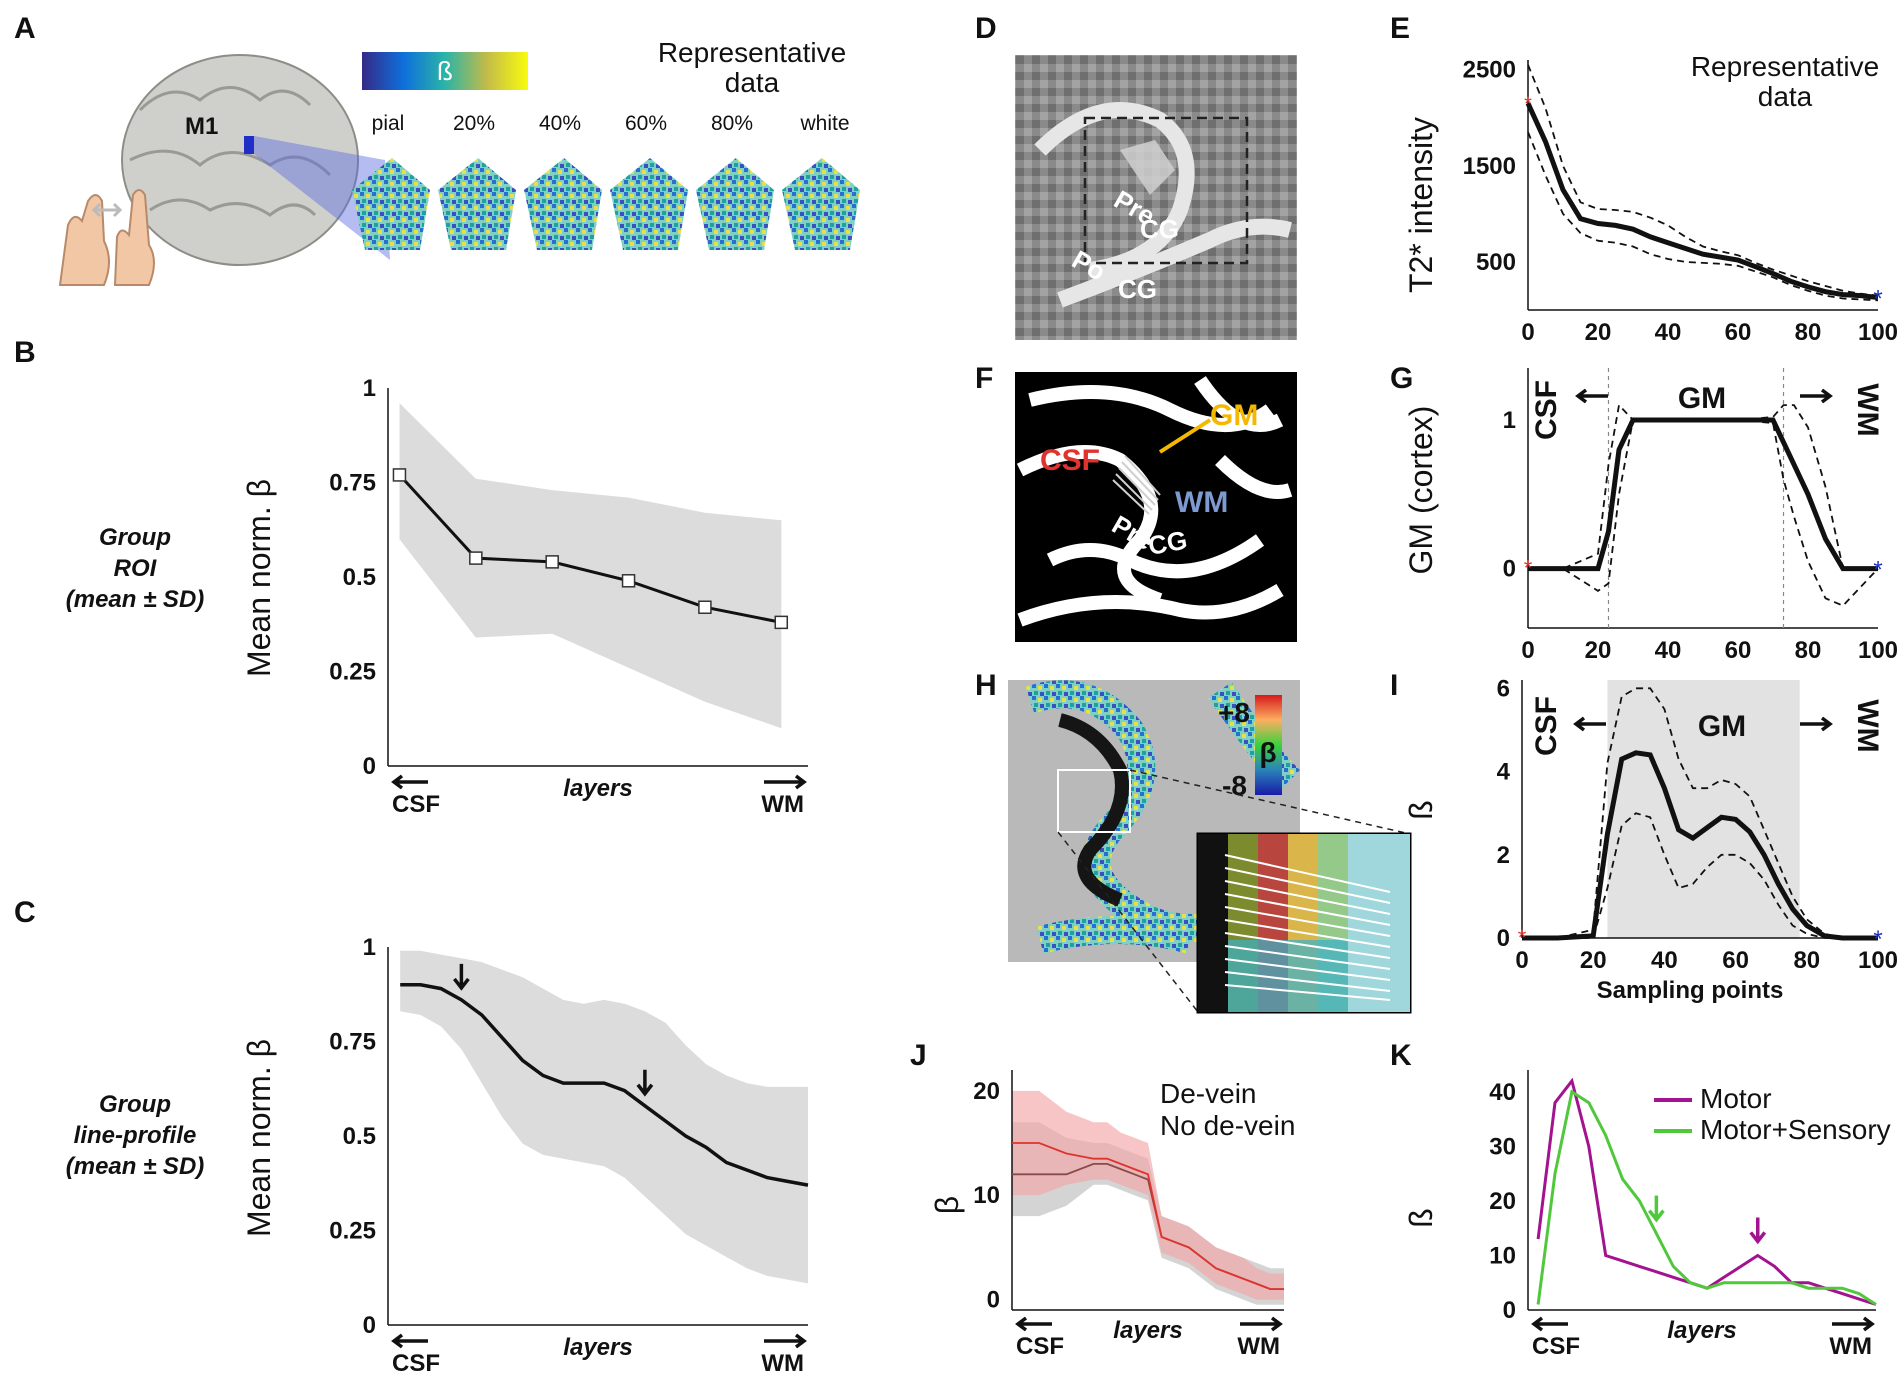 The height and width of the screenshot is (1387, 1902). What do you see at coordinates (1185, 436) in the screenshot?
I see `gm-pointer` at bounding box center [1185, 436].